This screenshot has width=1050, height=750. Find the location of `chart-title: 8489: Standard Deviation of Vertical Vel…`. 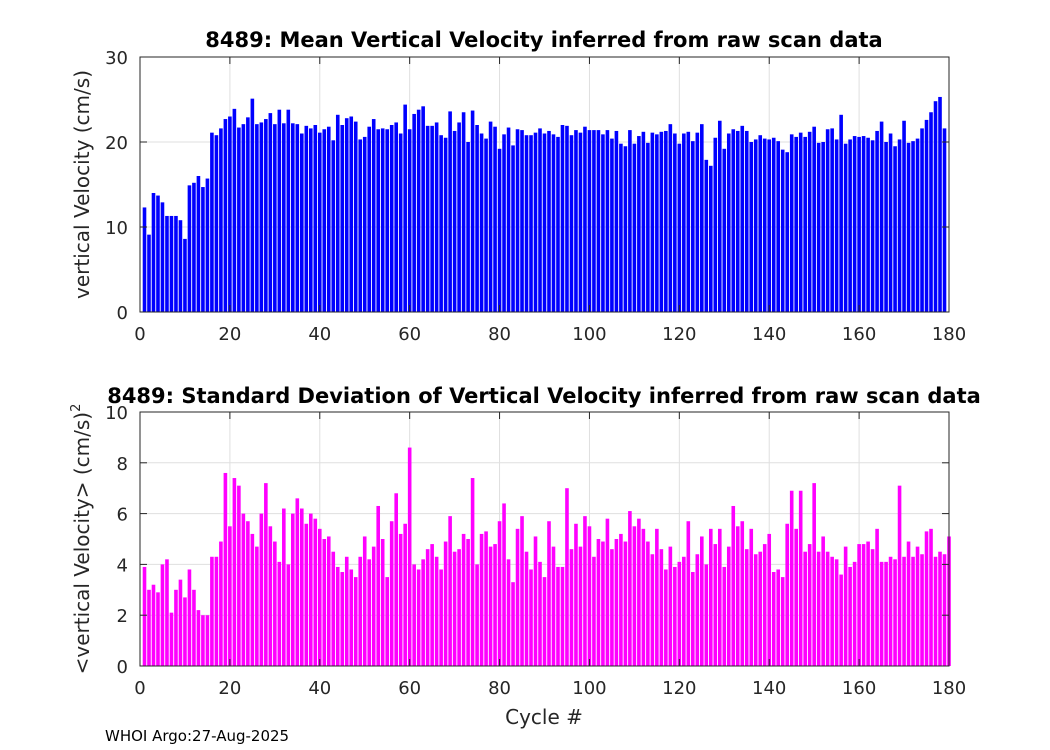

chart-title: 8489: Standard Deviation of Vertical Vel… is located at coordinates (544, 396).